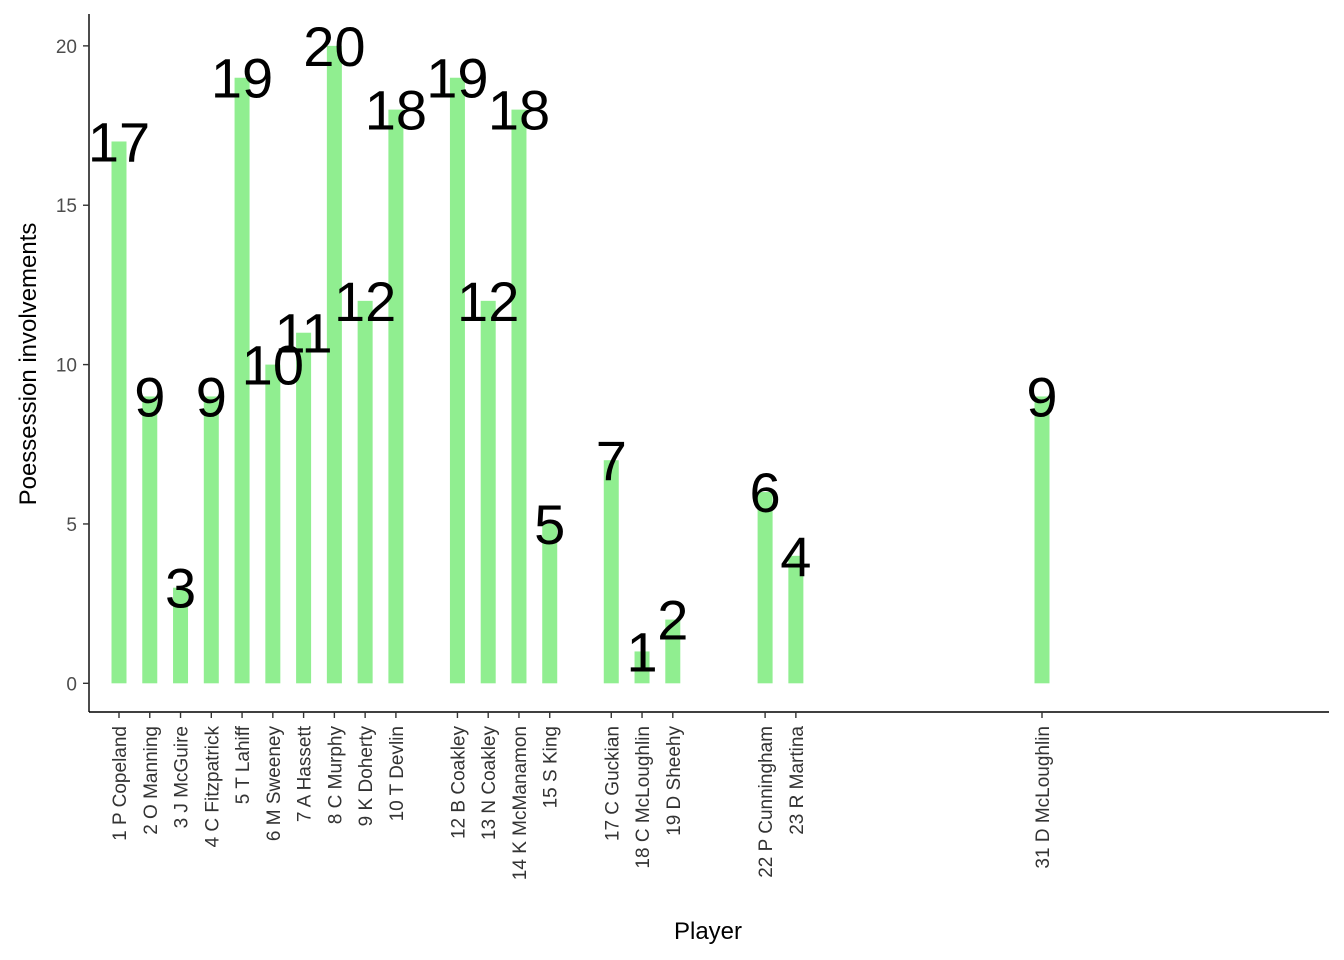  I want to click on x-tick-label: 22 P Cunningham, so click(766, 802).